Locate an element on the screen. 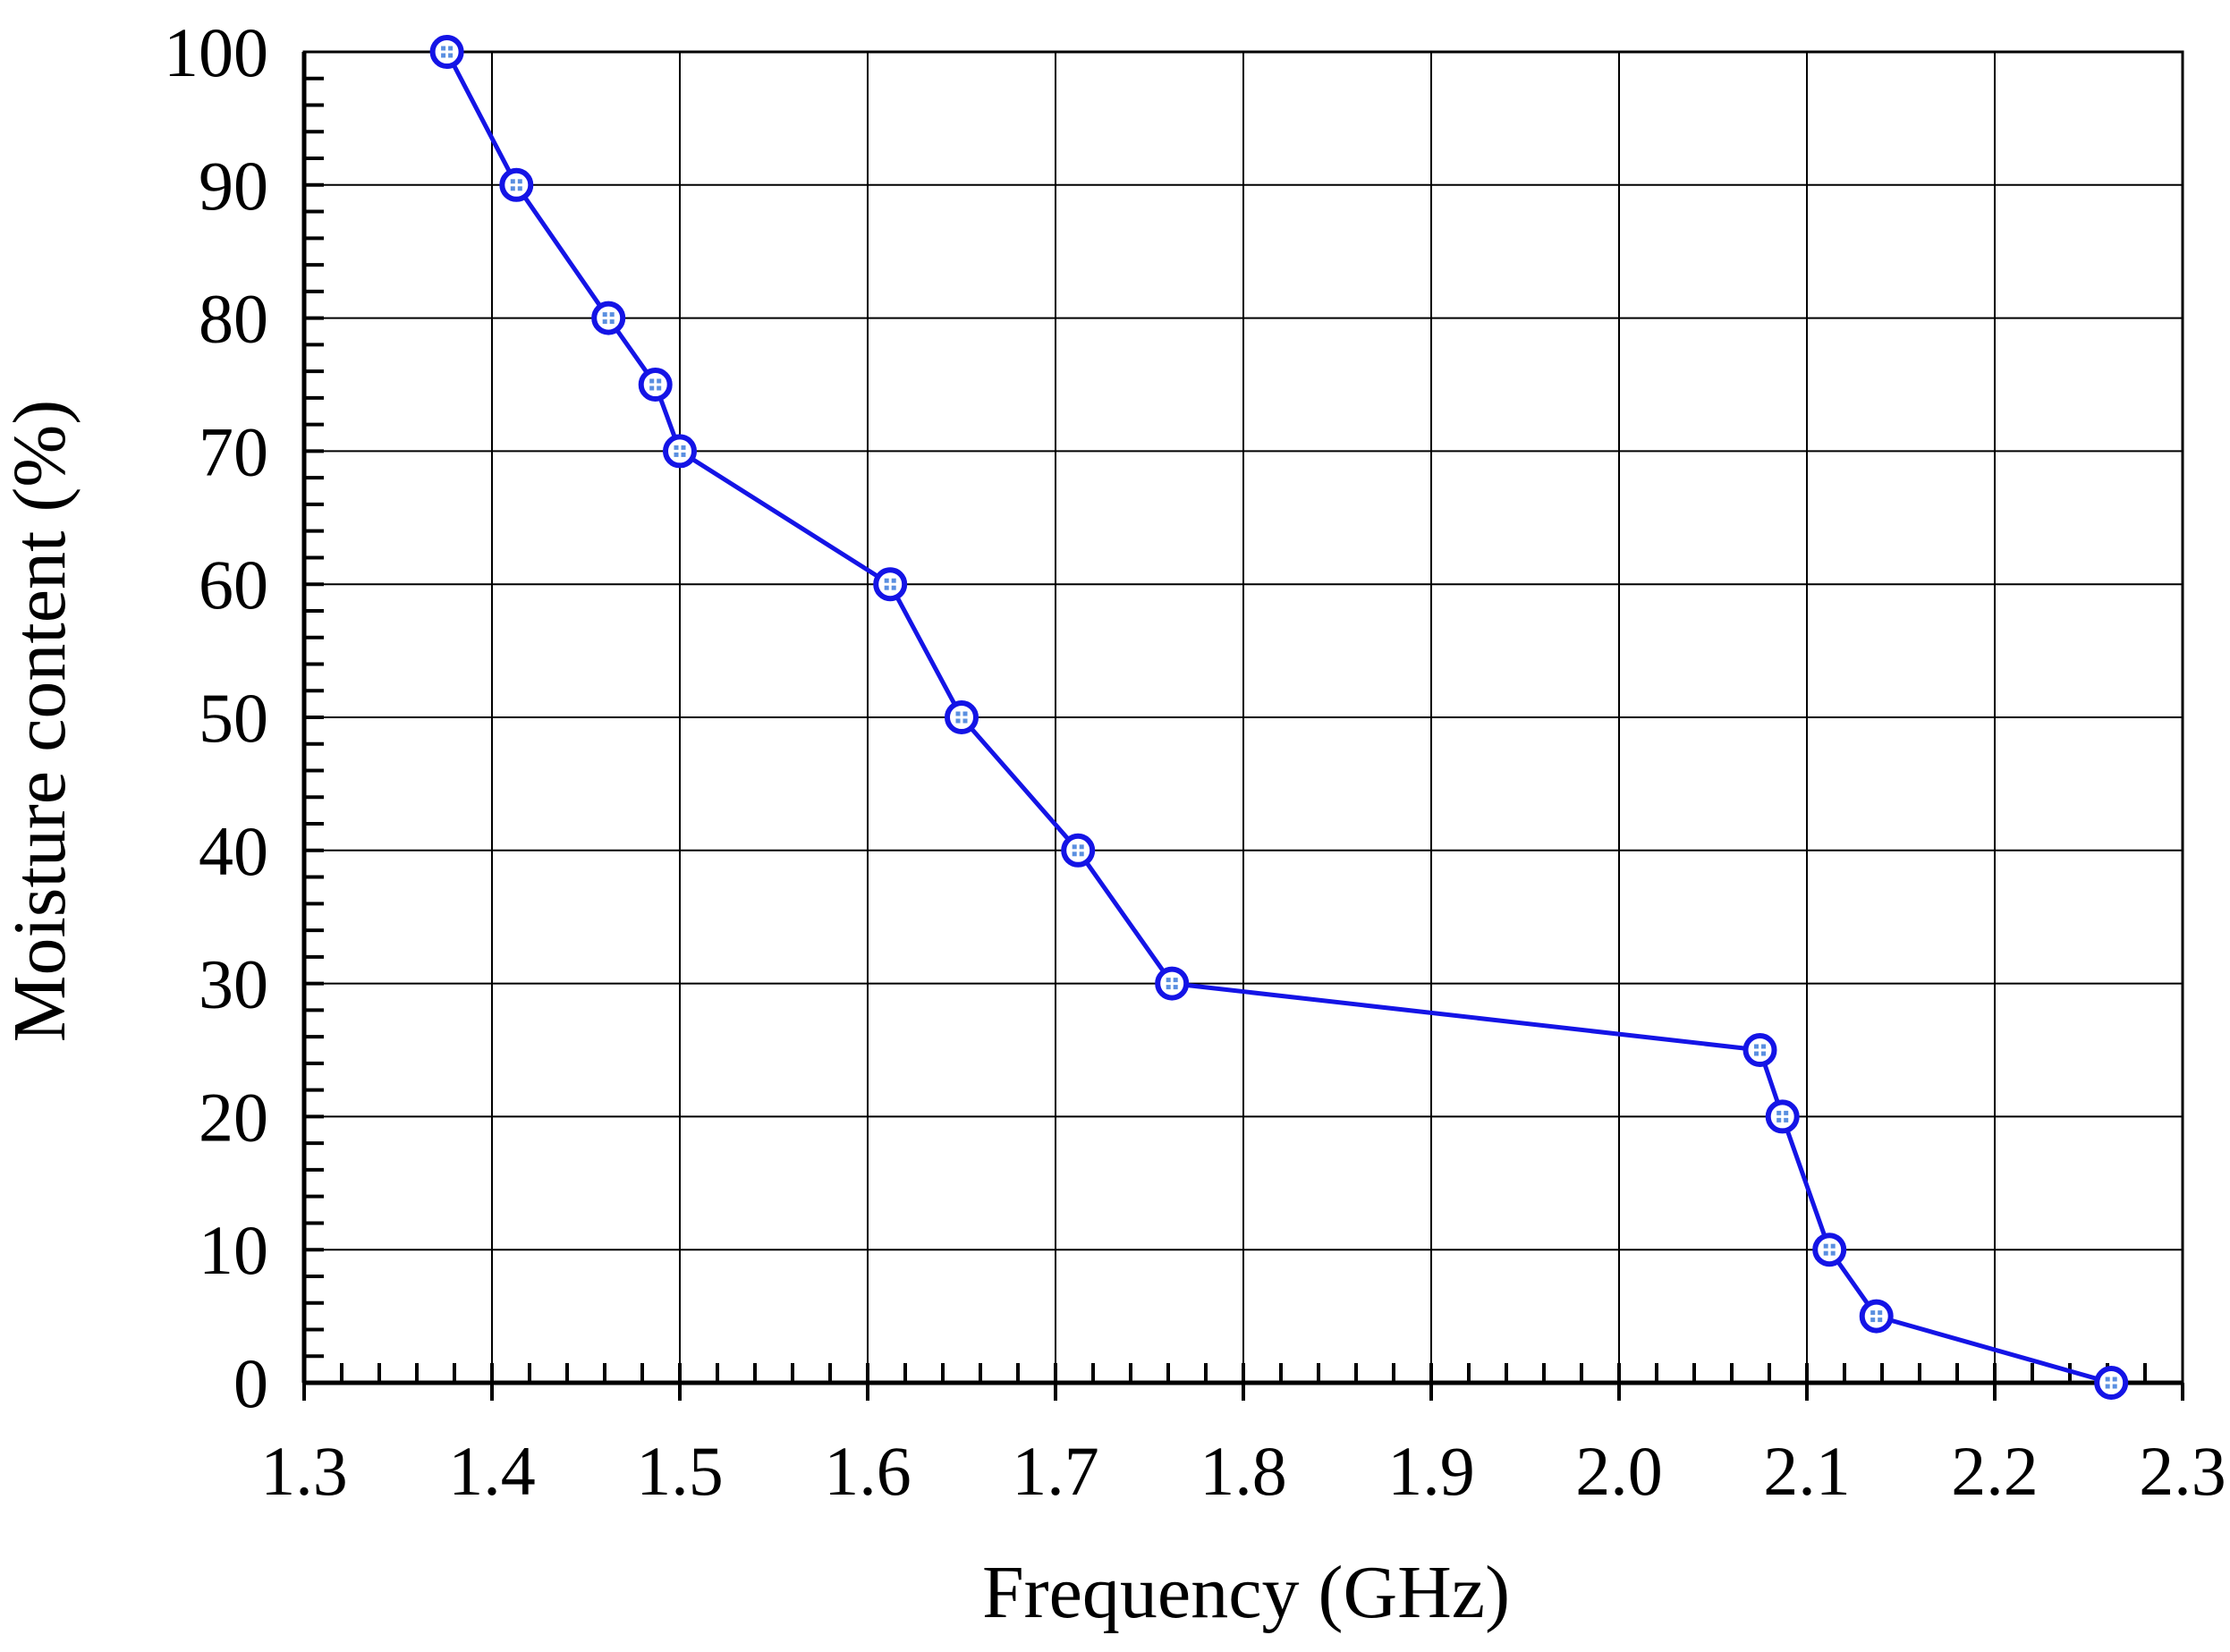  x-tick-label: 1.9 is located at coordinates (1431, 1471).